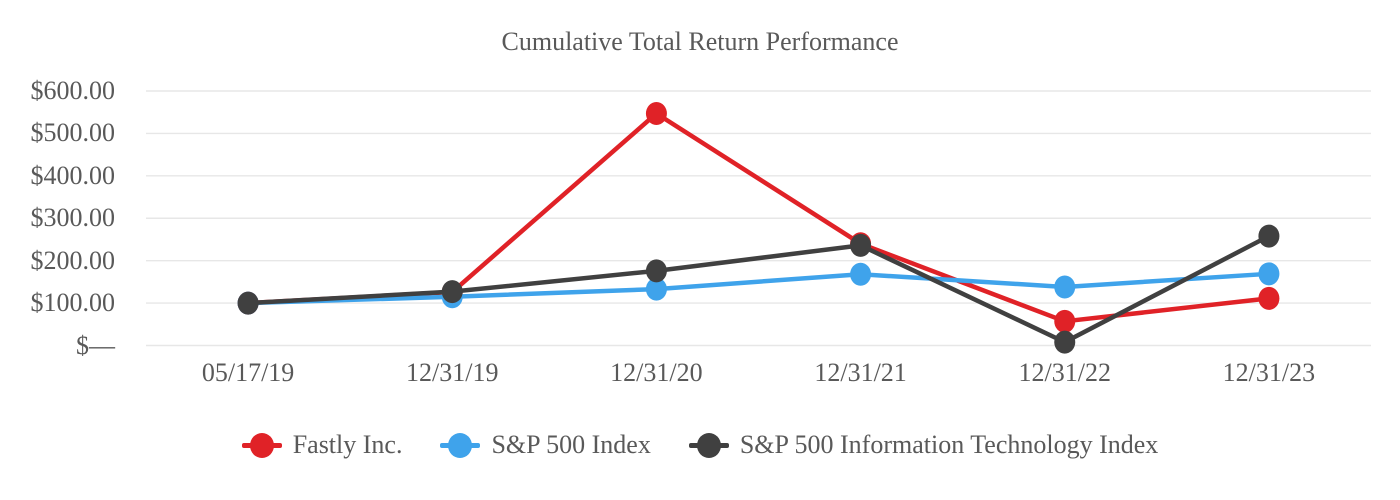  Describe the element at coordinates (95, 345) in the screenshot. I see `y-axis-label: $—` at that location.